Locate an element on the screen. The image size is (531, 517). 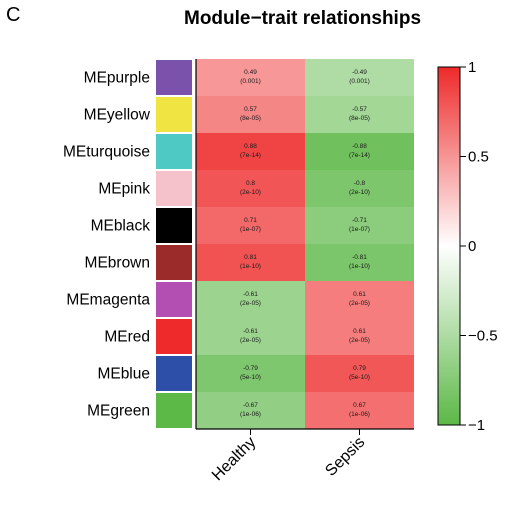
cell-meblue-healthy is located at coordinates (250, 373).